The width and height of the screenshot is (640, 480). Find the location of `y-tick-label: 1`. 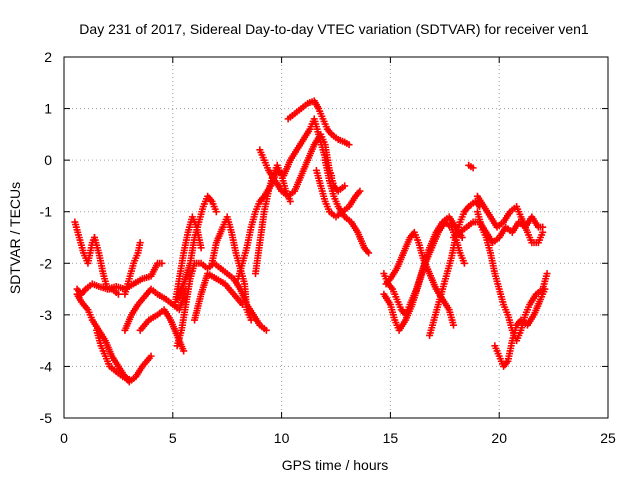

y-tick-label: 1 is located at coordinates (48, 109).